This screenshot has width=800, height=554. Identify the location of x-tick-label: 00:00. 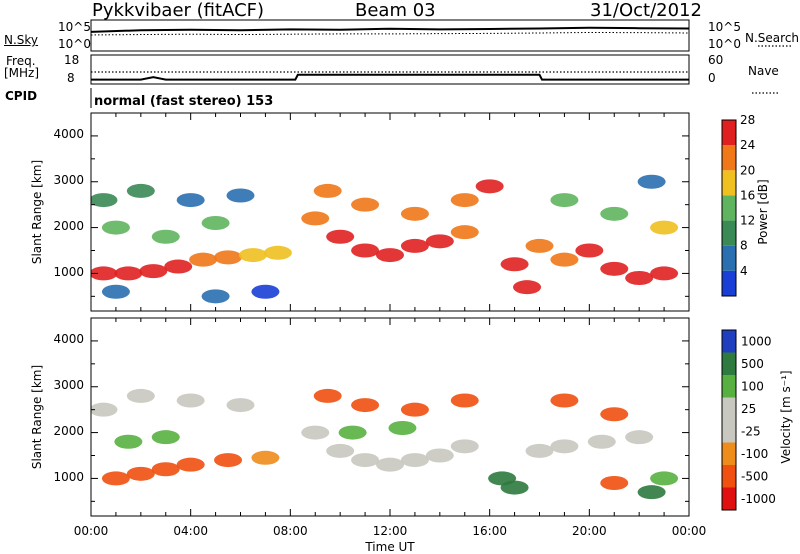
(91, 531).